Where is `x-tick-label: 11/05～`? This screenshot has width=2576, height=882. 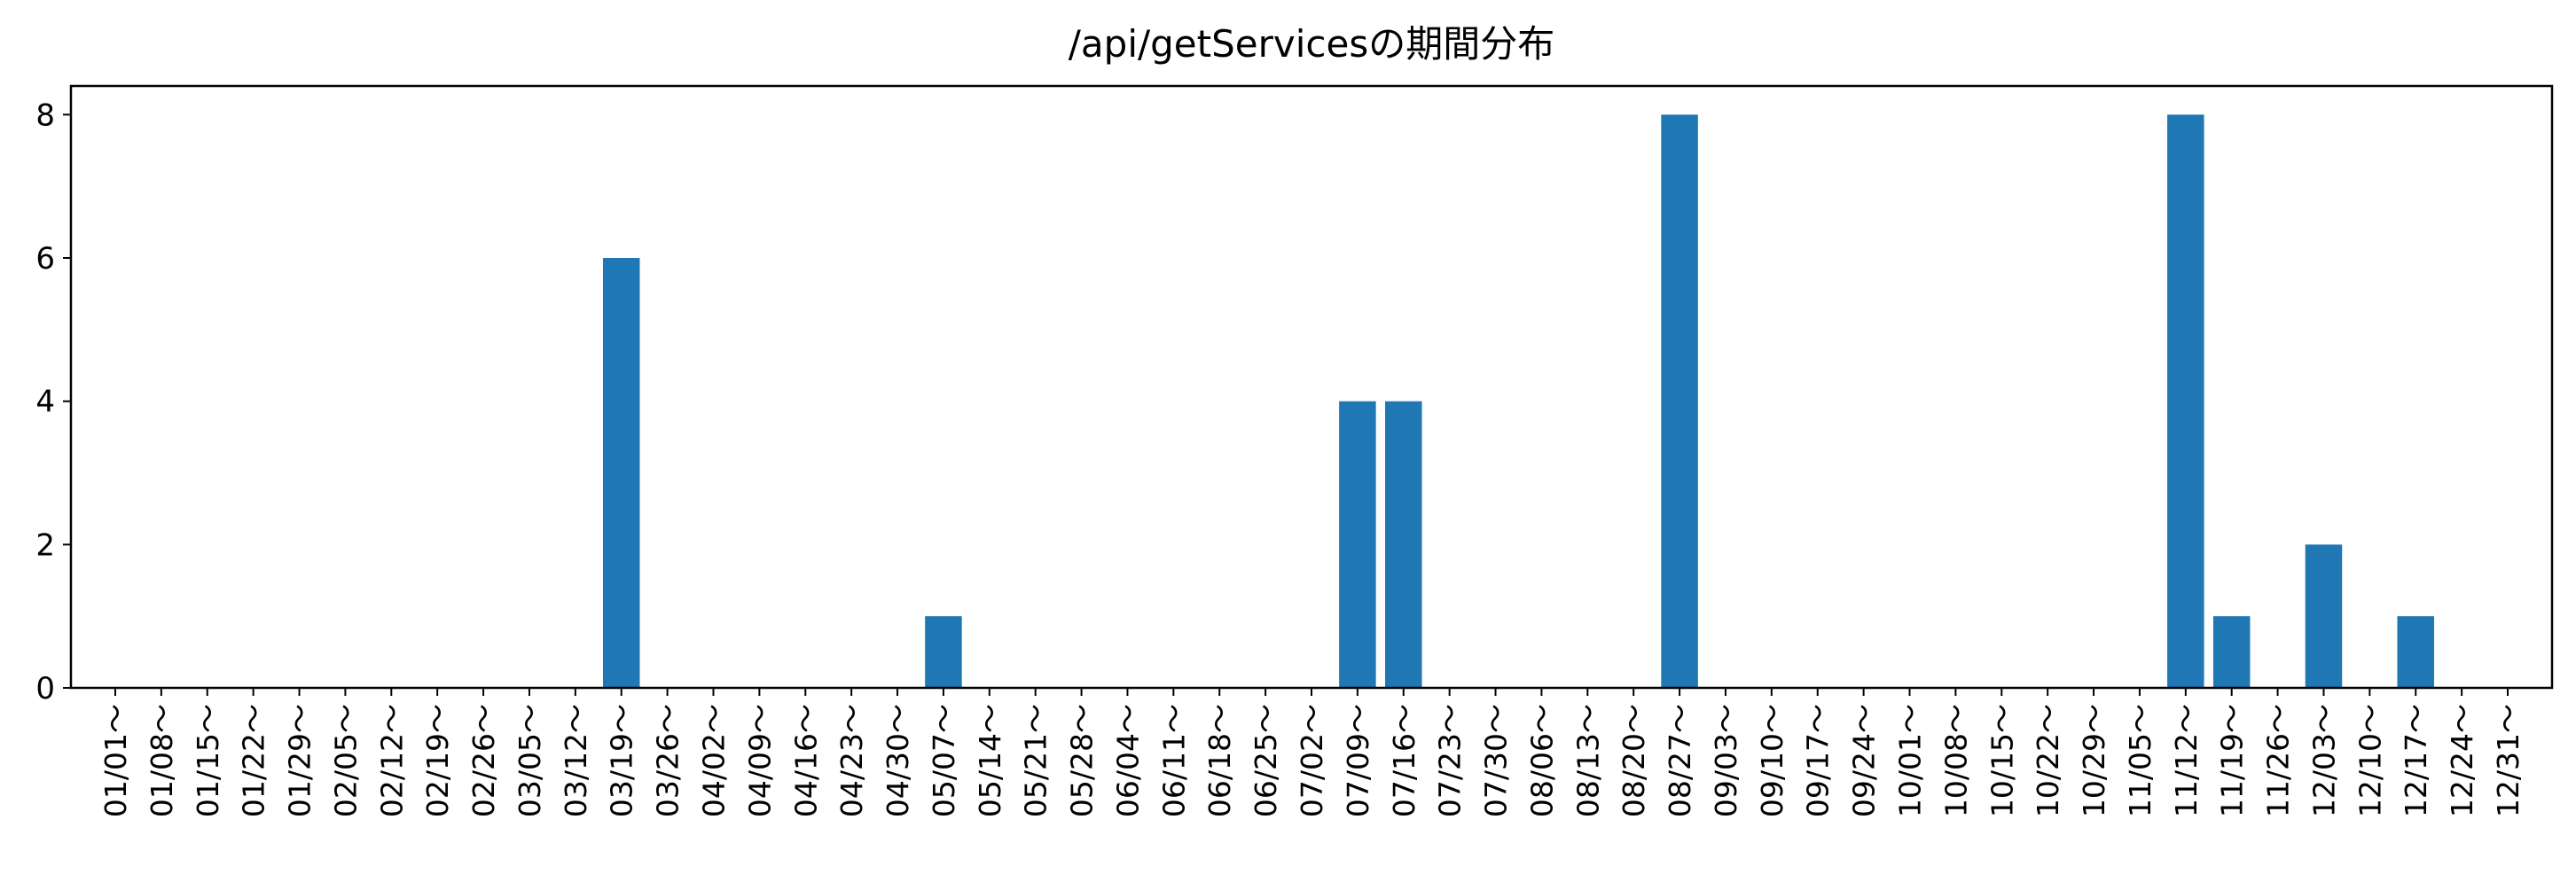
x-tick-label: 11/05～ is located at coordinates (2140, 760).